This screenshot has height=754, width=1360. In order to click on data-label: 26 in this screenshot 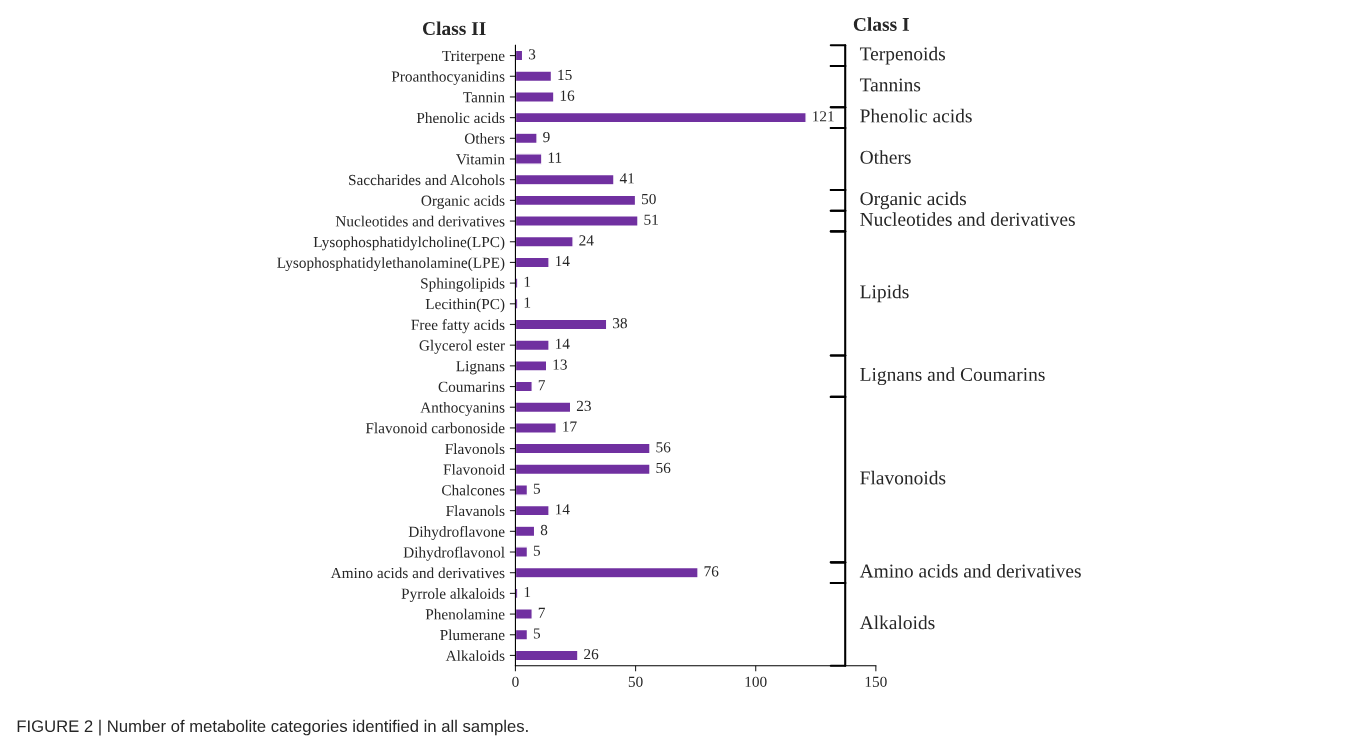, I will do `click(591, 654)`.